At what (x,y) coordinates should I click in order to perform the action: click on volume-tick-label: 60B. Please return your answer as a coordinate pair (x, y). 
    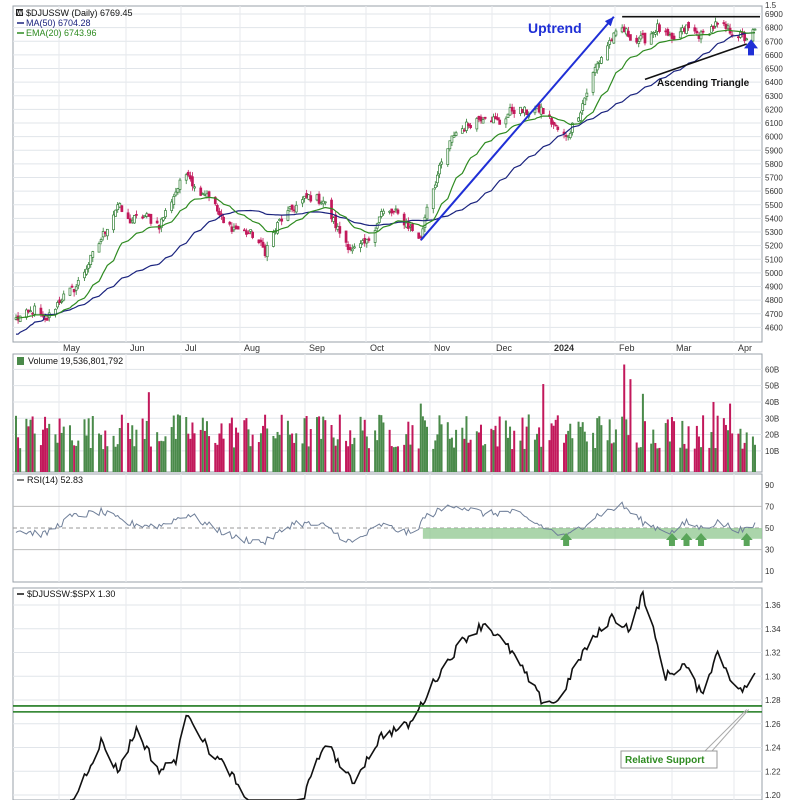
    Looking at the image, I should click on (772, 369).